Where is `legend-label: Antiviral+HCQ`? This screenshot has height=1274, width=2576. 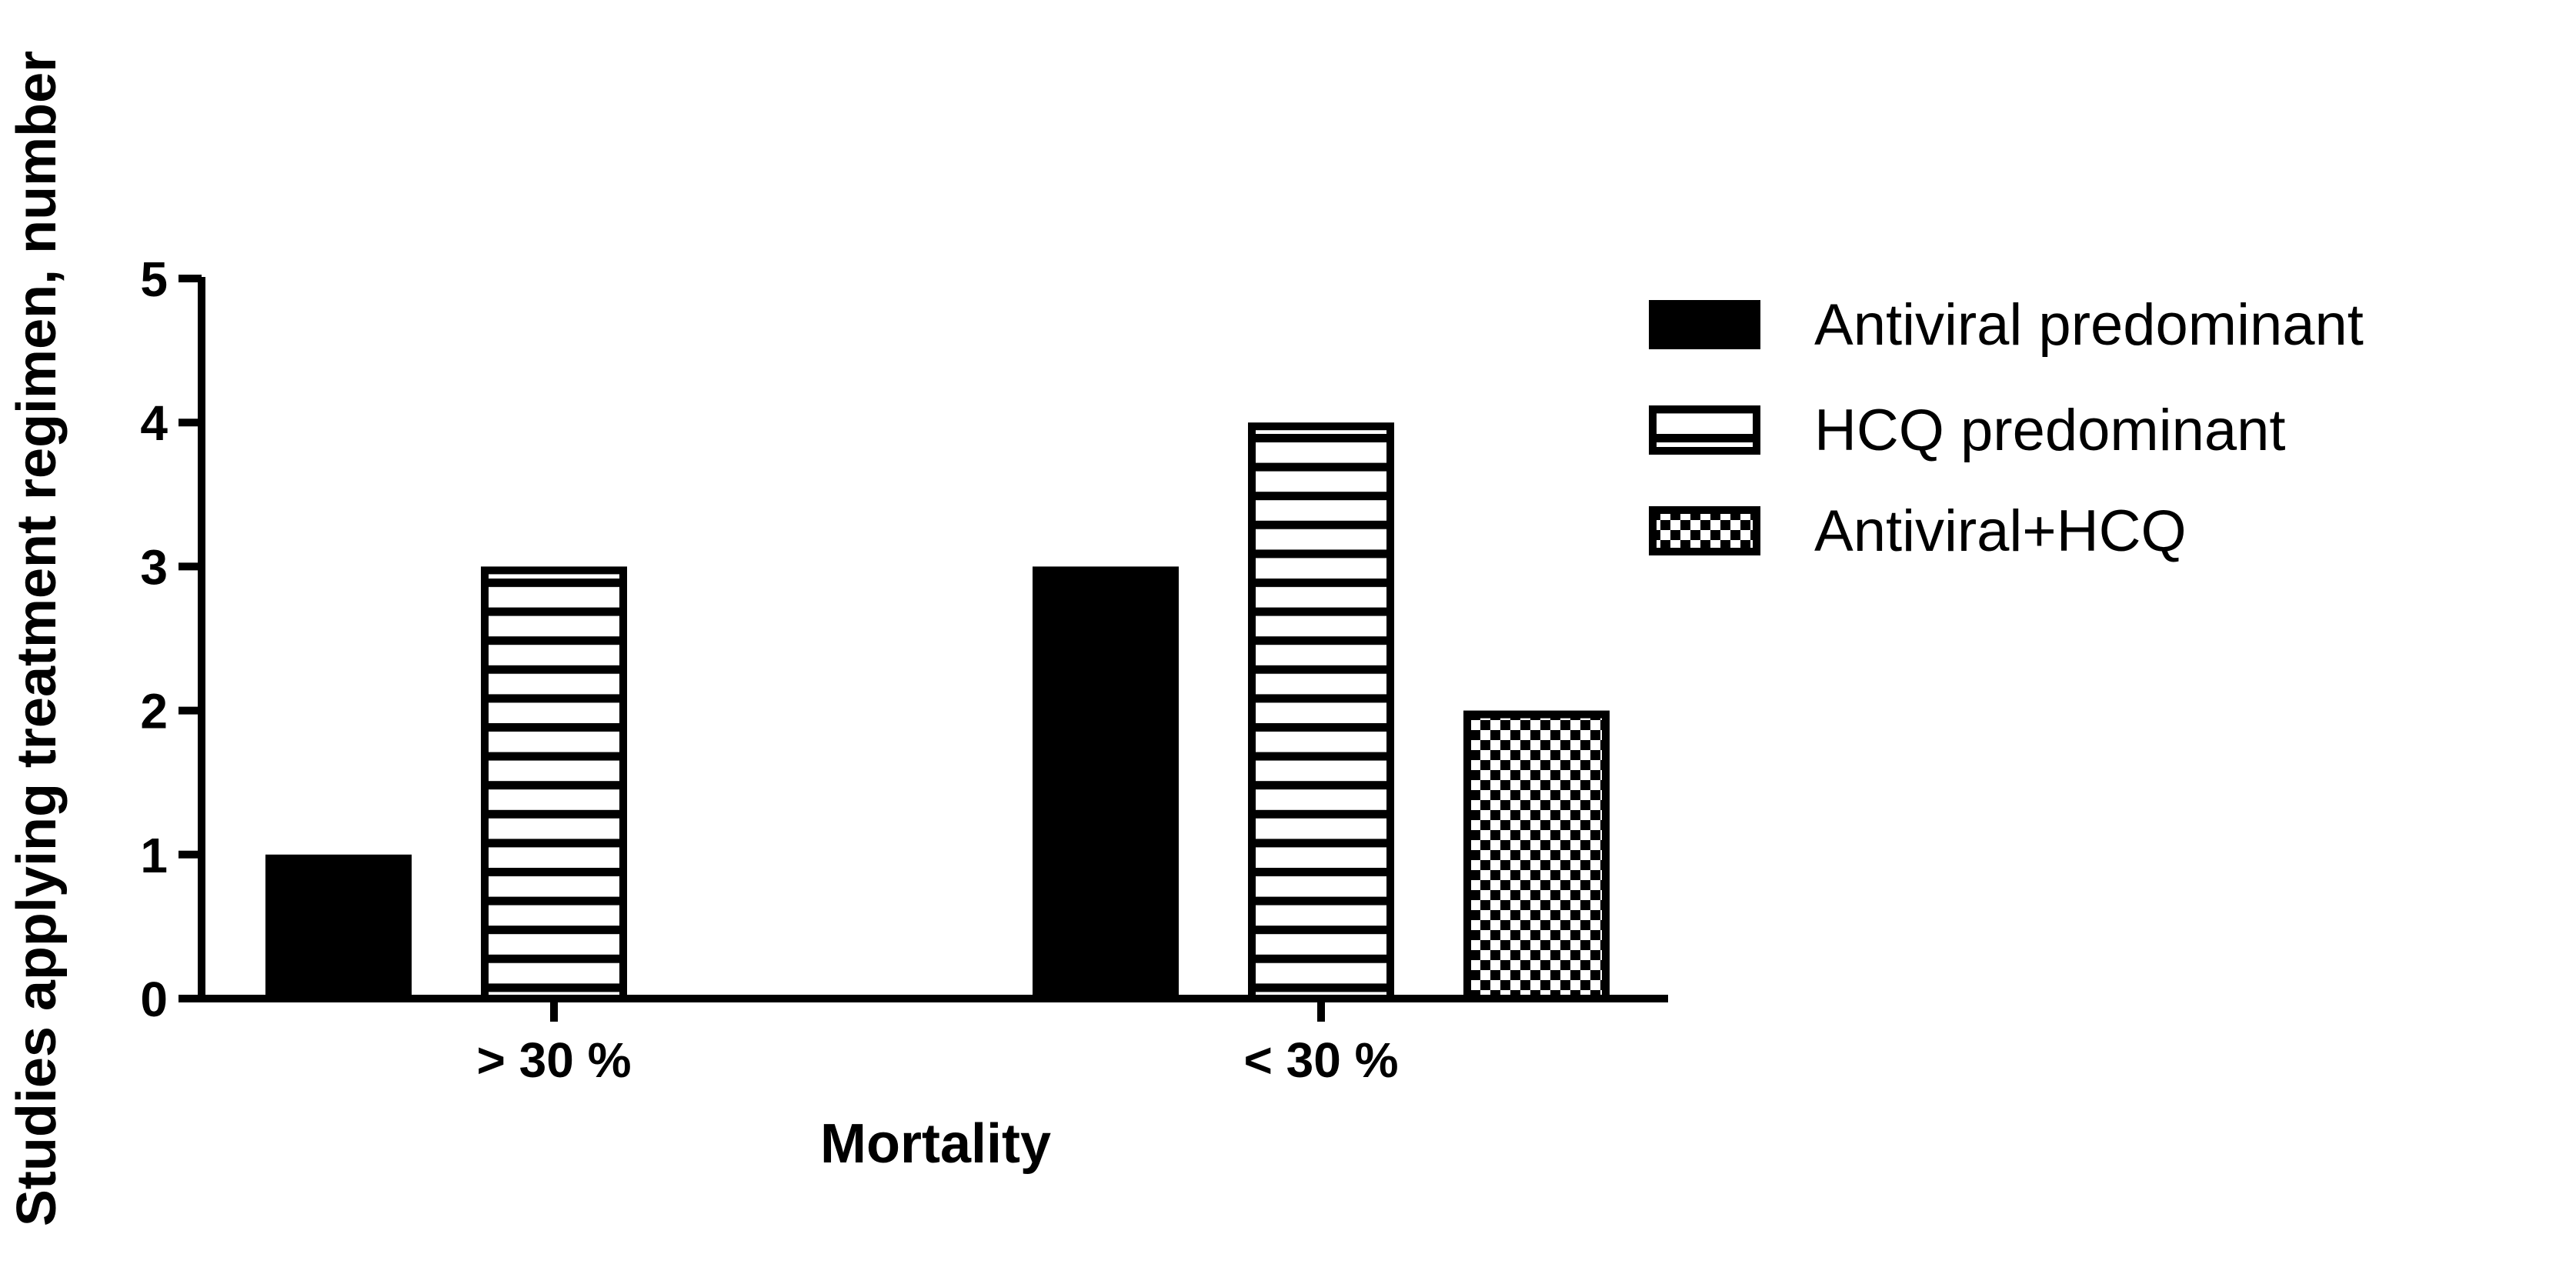 legend-label: Antiviral+HCQ is located at coordinates (2001, 531).